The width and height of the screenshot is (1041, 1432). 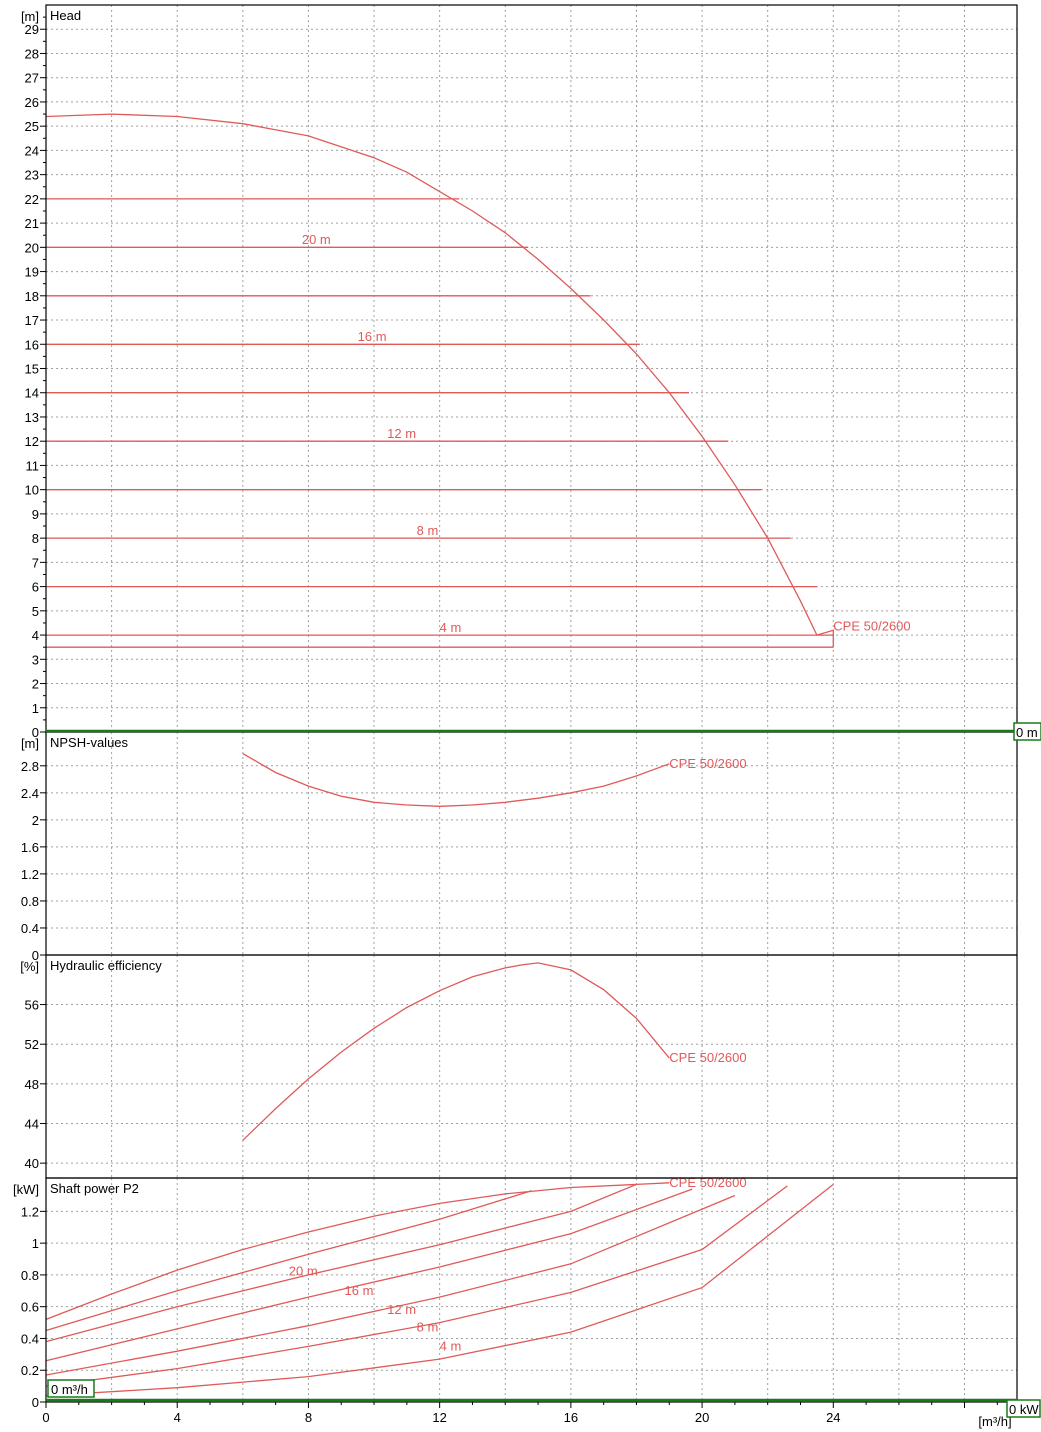 What do you see at coordinates (65, 15) in the screenshot?
I see `panel-title: Head` at bounding box center [65, 15].